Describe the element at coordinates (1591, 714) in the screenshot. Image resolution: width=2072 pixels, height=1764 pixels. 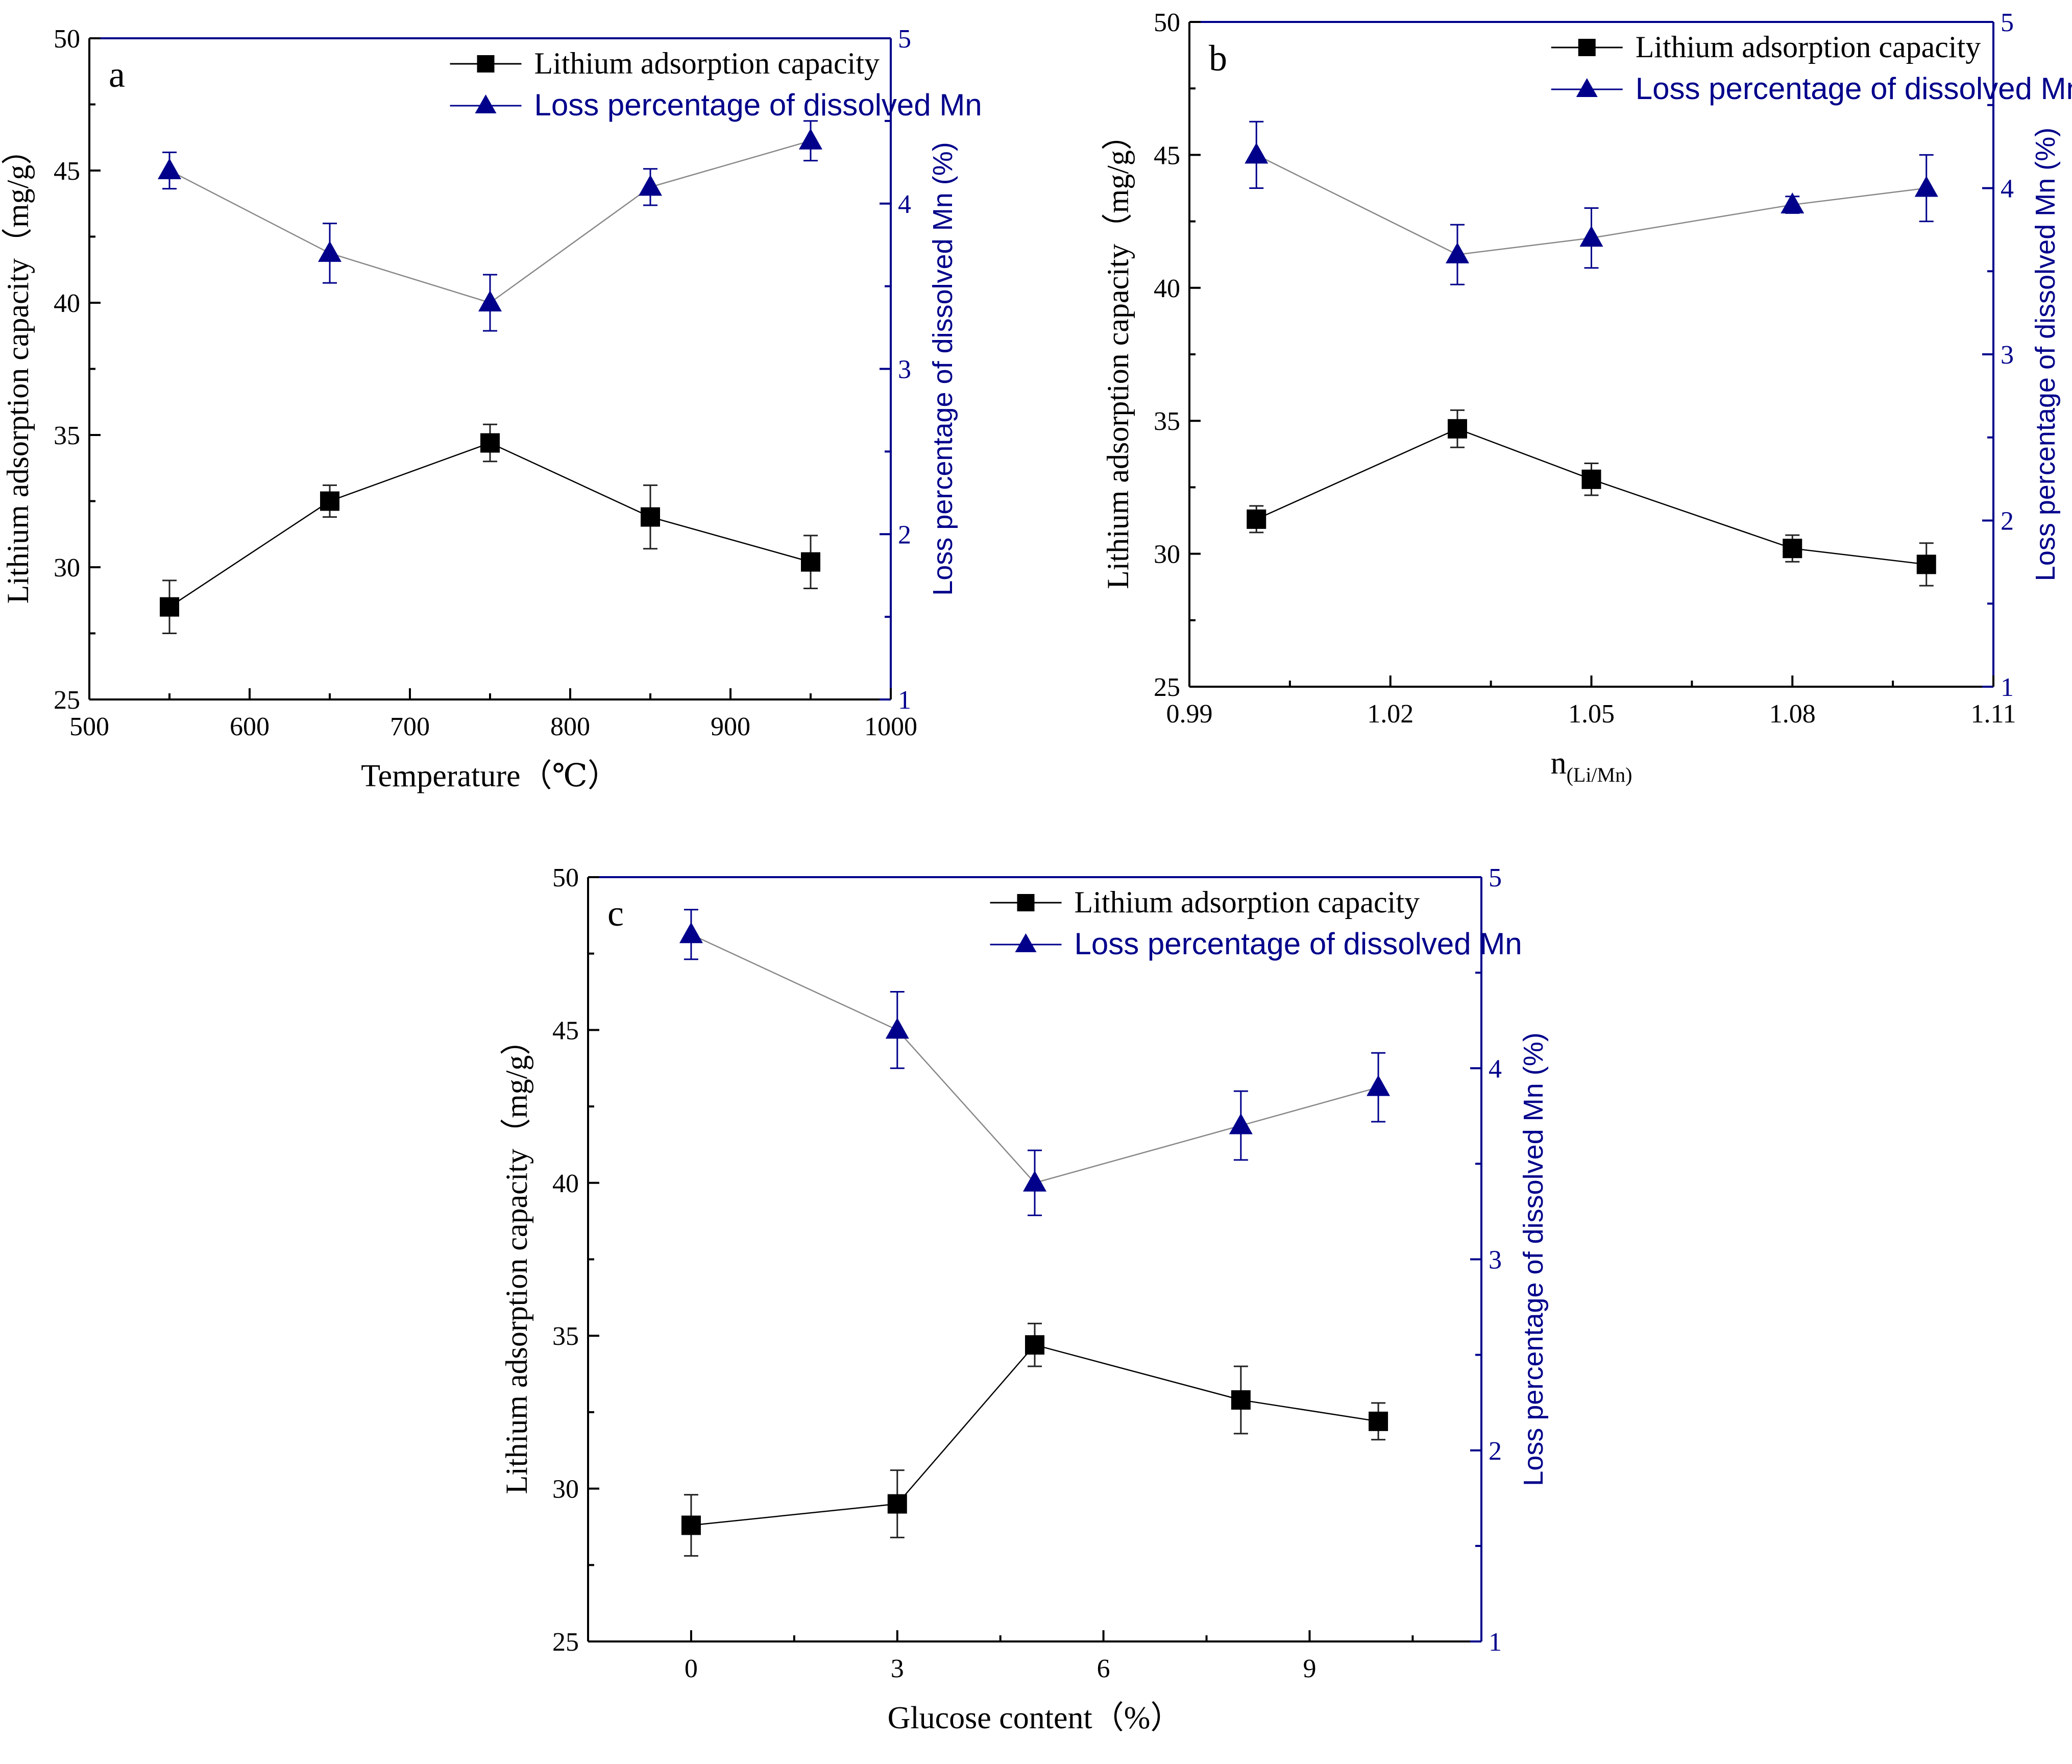
I see `x-tick-label: 1.05` at that location.